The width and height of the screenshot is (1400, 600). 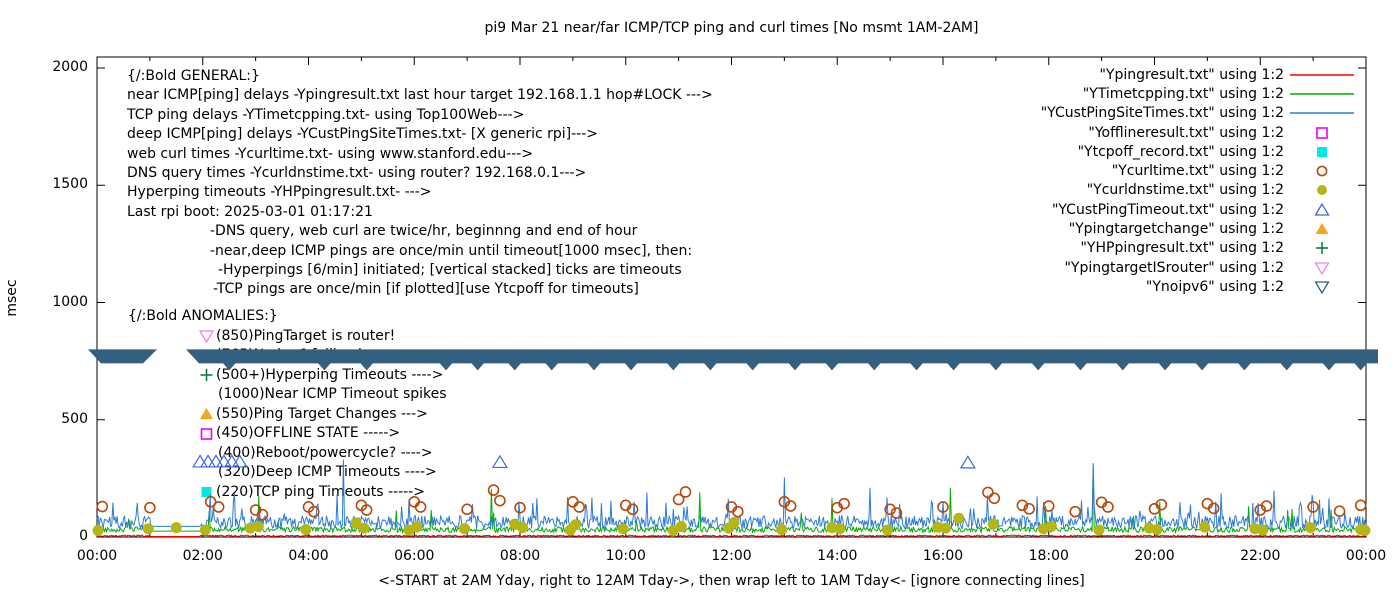 What do you see at coordinates (1197, 190) in the screenshot?
I see `legend-row: "Ycurldnstime.txt" using 1:2` at bounding box center [1197, 190].